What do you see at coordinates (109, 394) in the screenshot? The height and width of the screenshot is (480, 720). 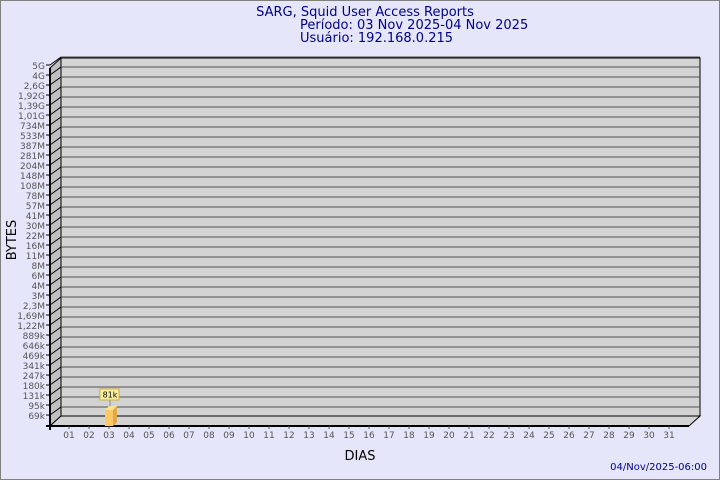 I see `bar-label-box` at bounding box center [109, 394].